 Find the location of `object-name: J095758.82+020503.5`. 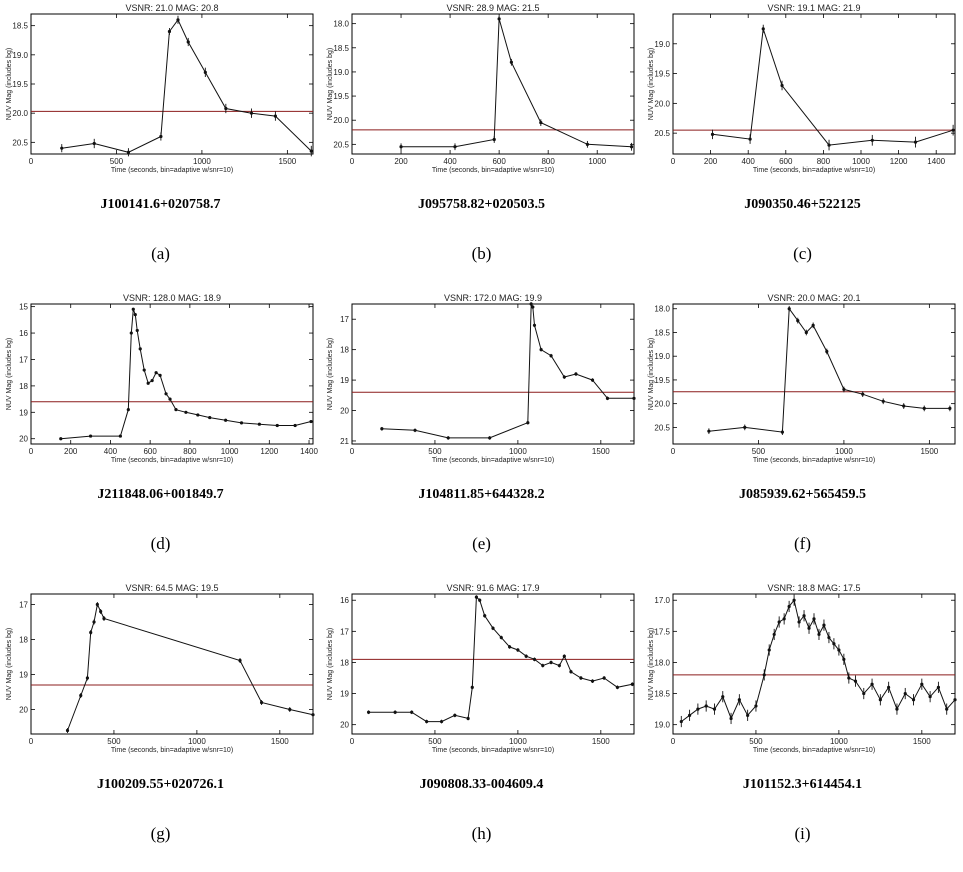

object-name: J095758.82+020503.5 is located at coordinates (481, 204).